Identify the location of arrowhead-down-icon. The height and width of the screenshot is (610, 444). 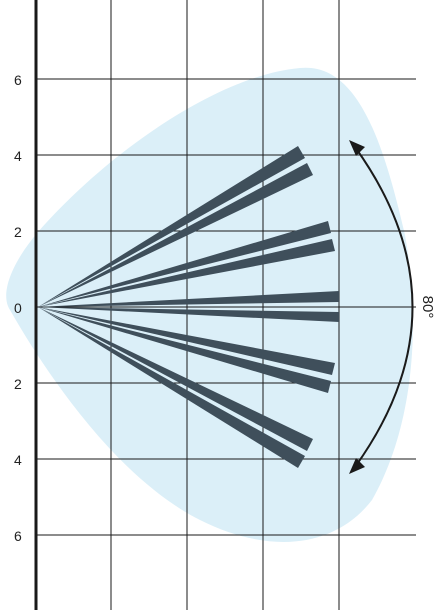
(357, 466).